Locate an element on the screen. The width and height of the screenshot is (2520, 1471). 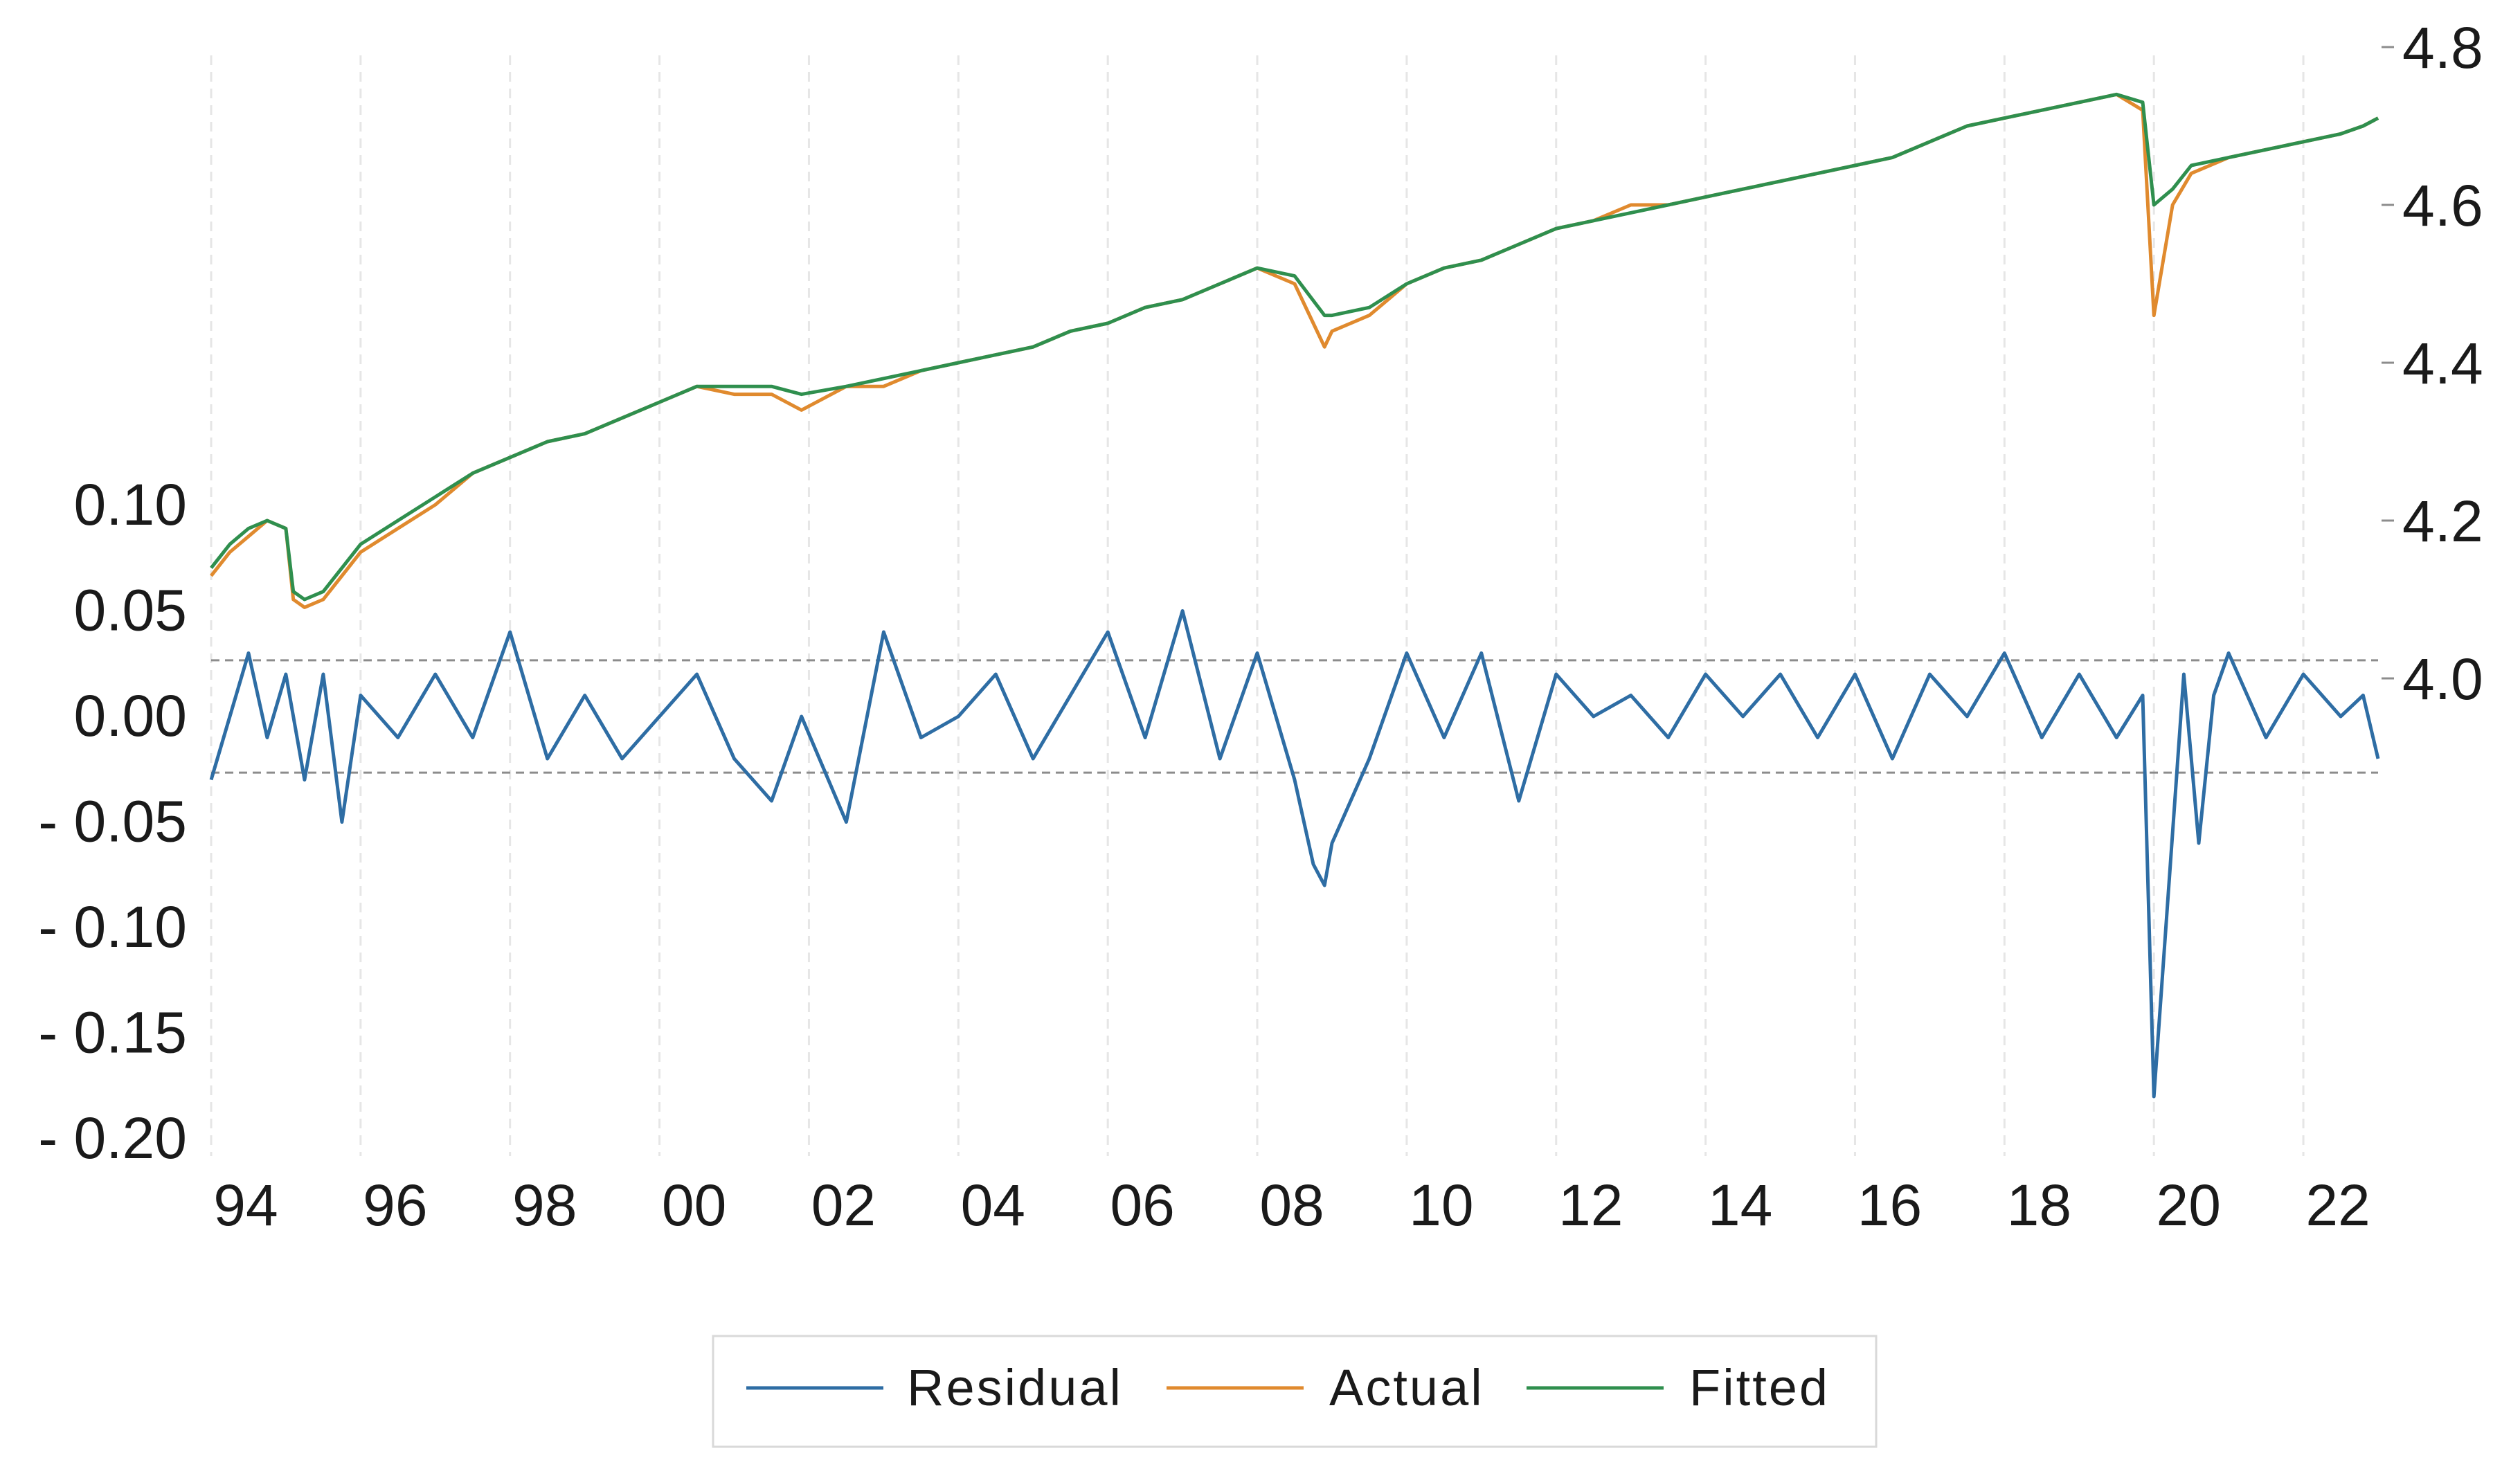
right-tick-label: 4.8 is located at coordinates (2442, 47).